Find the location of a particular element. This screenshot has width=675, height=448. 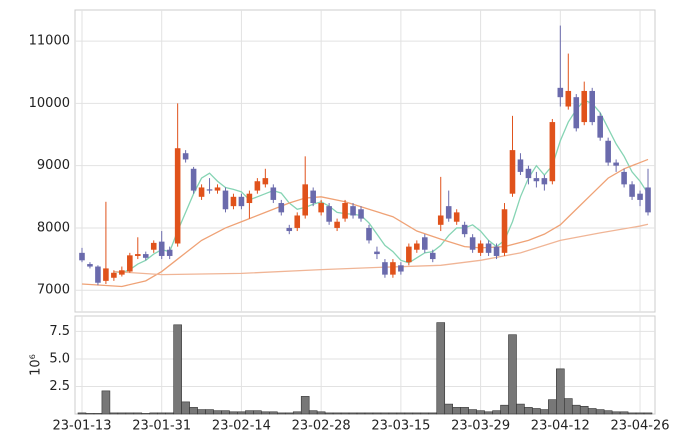

x-tick-label: 23-03-15 is located at coordinates (400, 426).